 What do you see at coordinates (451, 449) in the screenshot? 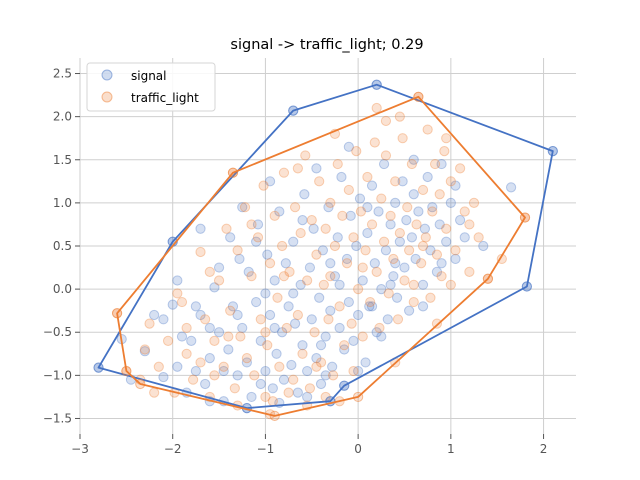
I see `x-tick-label: 1` at bounding box center [451, 449].